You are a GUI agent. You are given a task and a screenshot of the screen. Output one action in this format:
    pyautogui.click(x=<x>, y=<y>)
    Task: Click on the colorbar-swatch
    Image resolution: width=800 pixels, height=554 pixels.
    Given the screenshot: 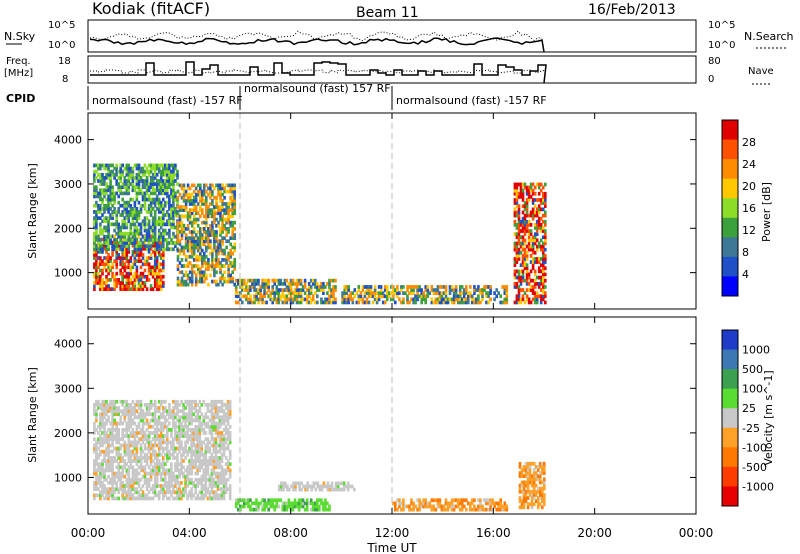 What is the action you would take?
    pyautogui.click(x=730, y=227)
    